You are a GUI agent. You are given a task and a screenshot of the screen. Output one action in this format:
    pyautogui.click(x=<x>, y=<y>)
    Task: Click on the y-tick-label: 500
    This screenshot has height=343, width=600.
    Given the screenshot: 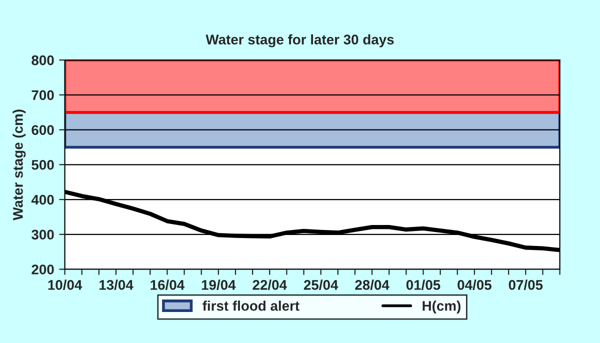 What is the action you would take?
    pyautogui.click(x=43, y=165)
    